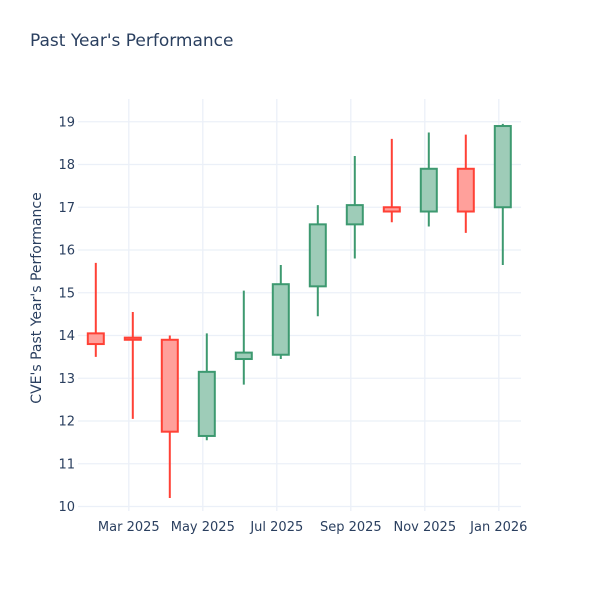  What do you see at coordinates (276, 527) in the screenshot?
I see `x-tick-label: Jul 2025` at bounding box center [276, 527].